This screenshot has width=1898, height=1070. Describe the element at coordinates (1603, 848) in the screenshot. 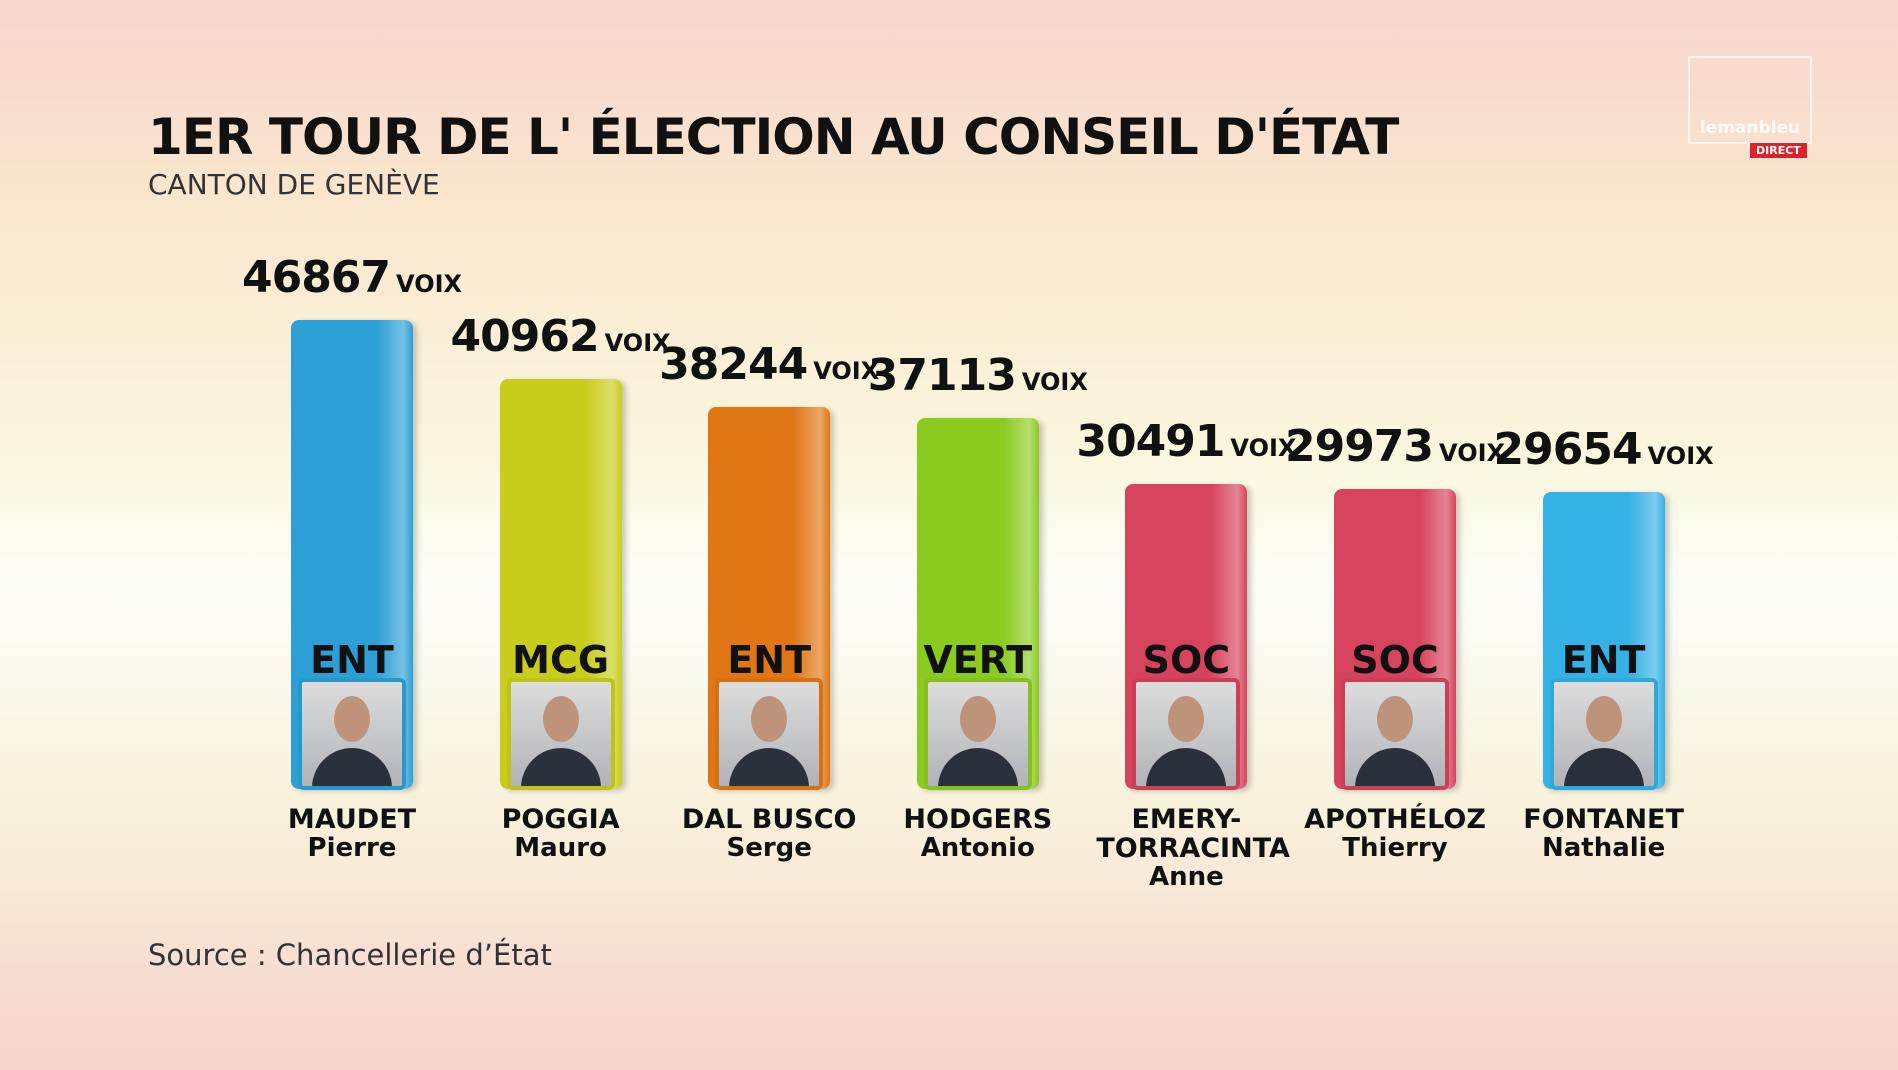

I see `candidate-first-name: Nathalie` at that location.